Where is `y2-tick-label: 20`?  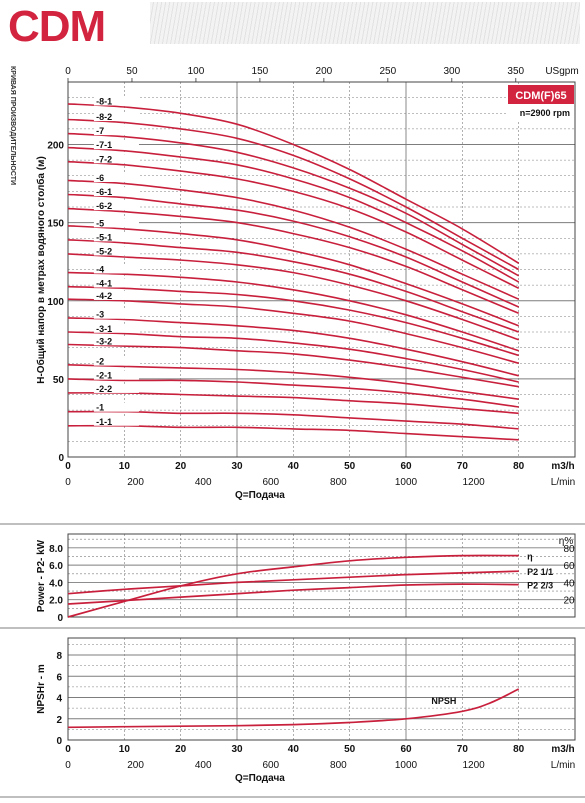
y2-tick-label: 20 is located at coordinates (569, 601).